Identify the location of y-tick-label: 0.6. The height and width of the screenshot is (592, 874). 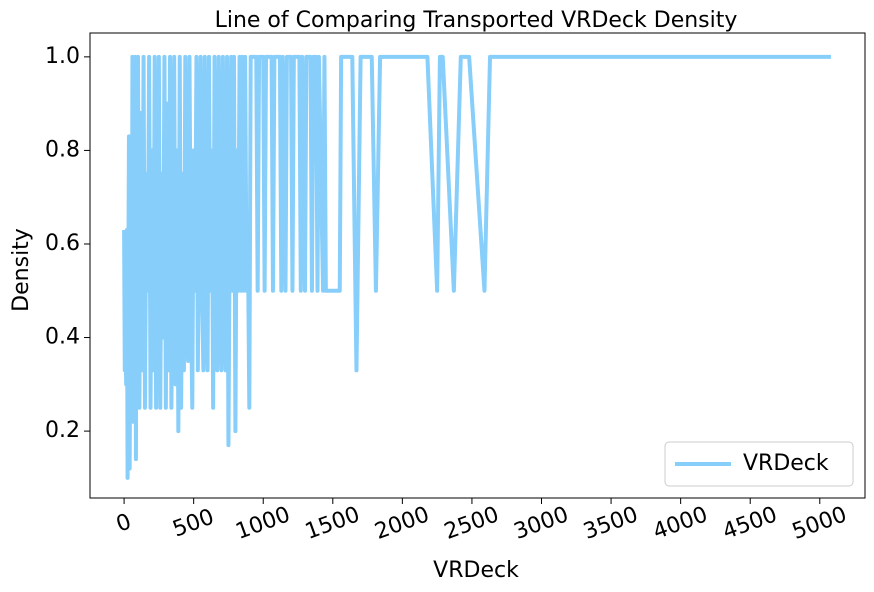
(62, 243).